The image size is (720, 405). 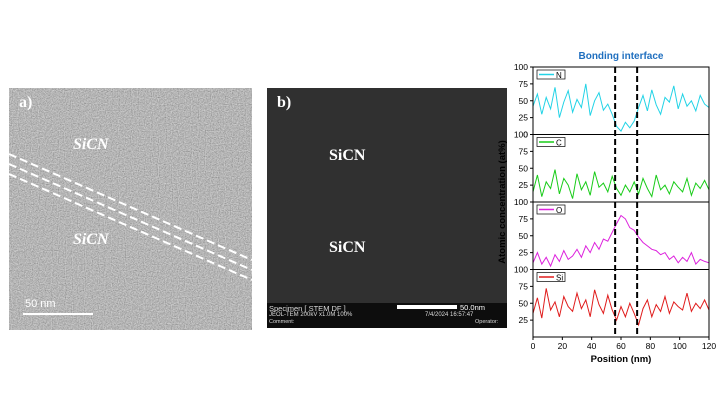 I want to click on panel-b-label: b), so click(x=284, y=102).